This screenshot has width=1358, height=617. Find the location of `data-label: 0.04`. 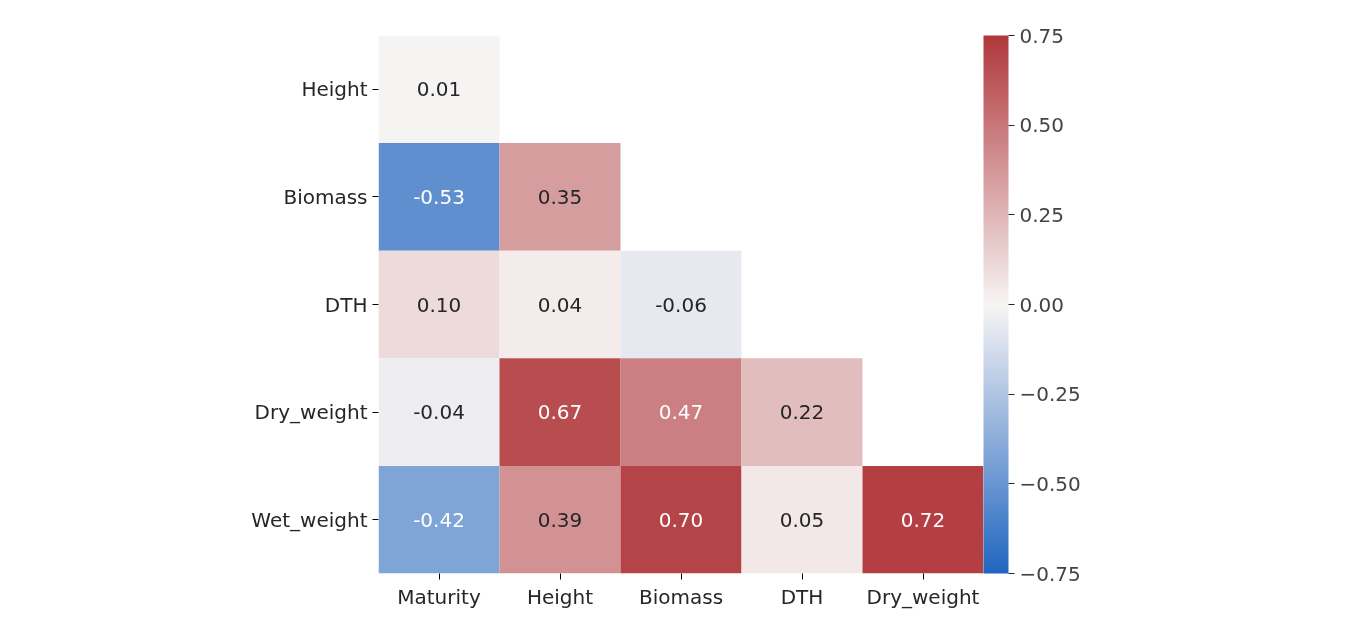

data-label: 0.04 is located at coordinates (560, 304).